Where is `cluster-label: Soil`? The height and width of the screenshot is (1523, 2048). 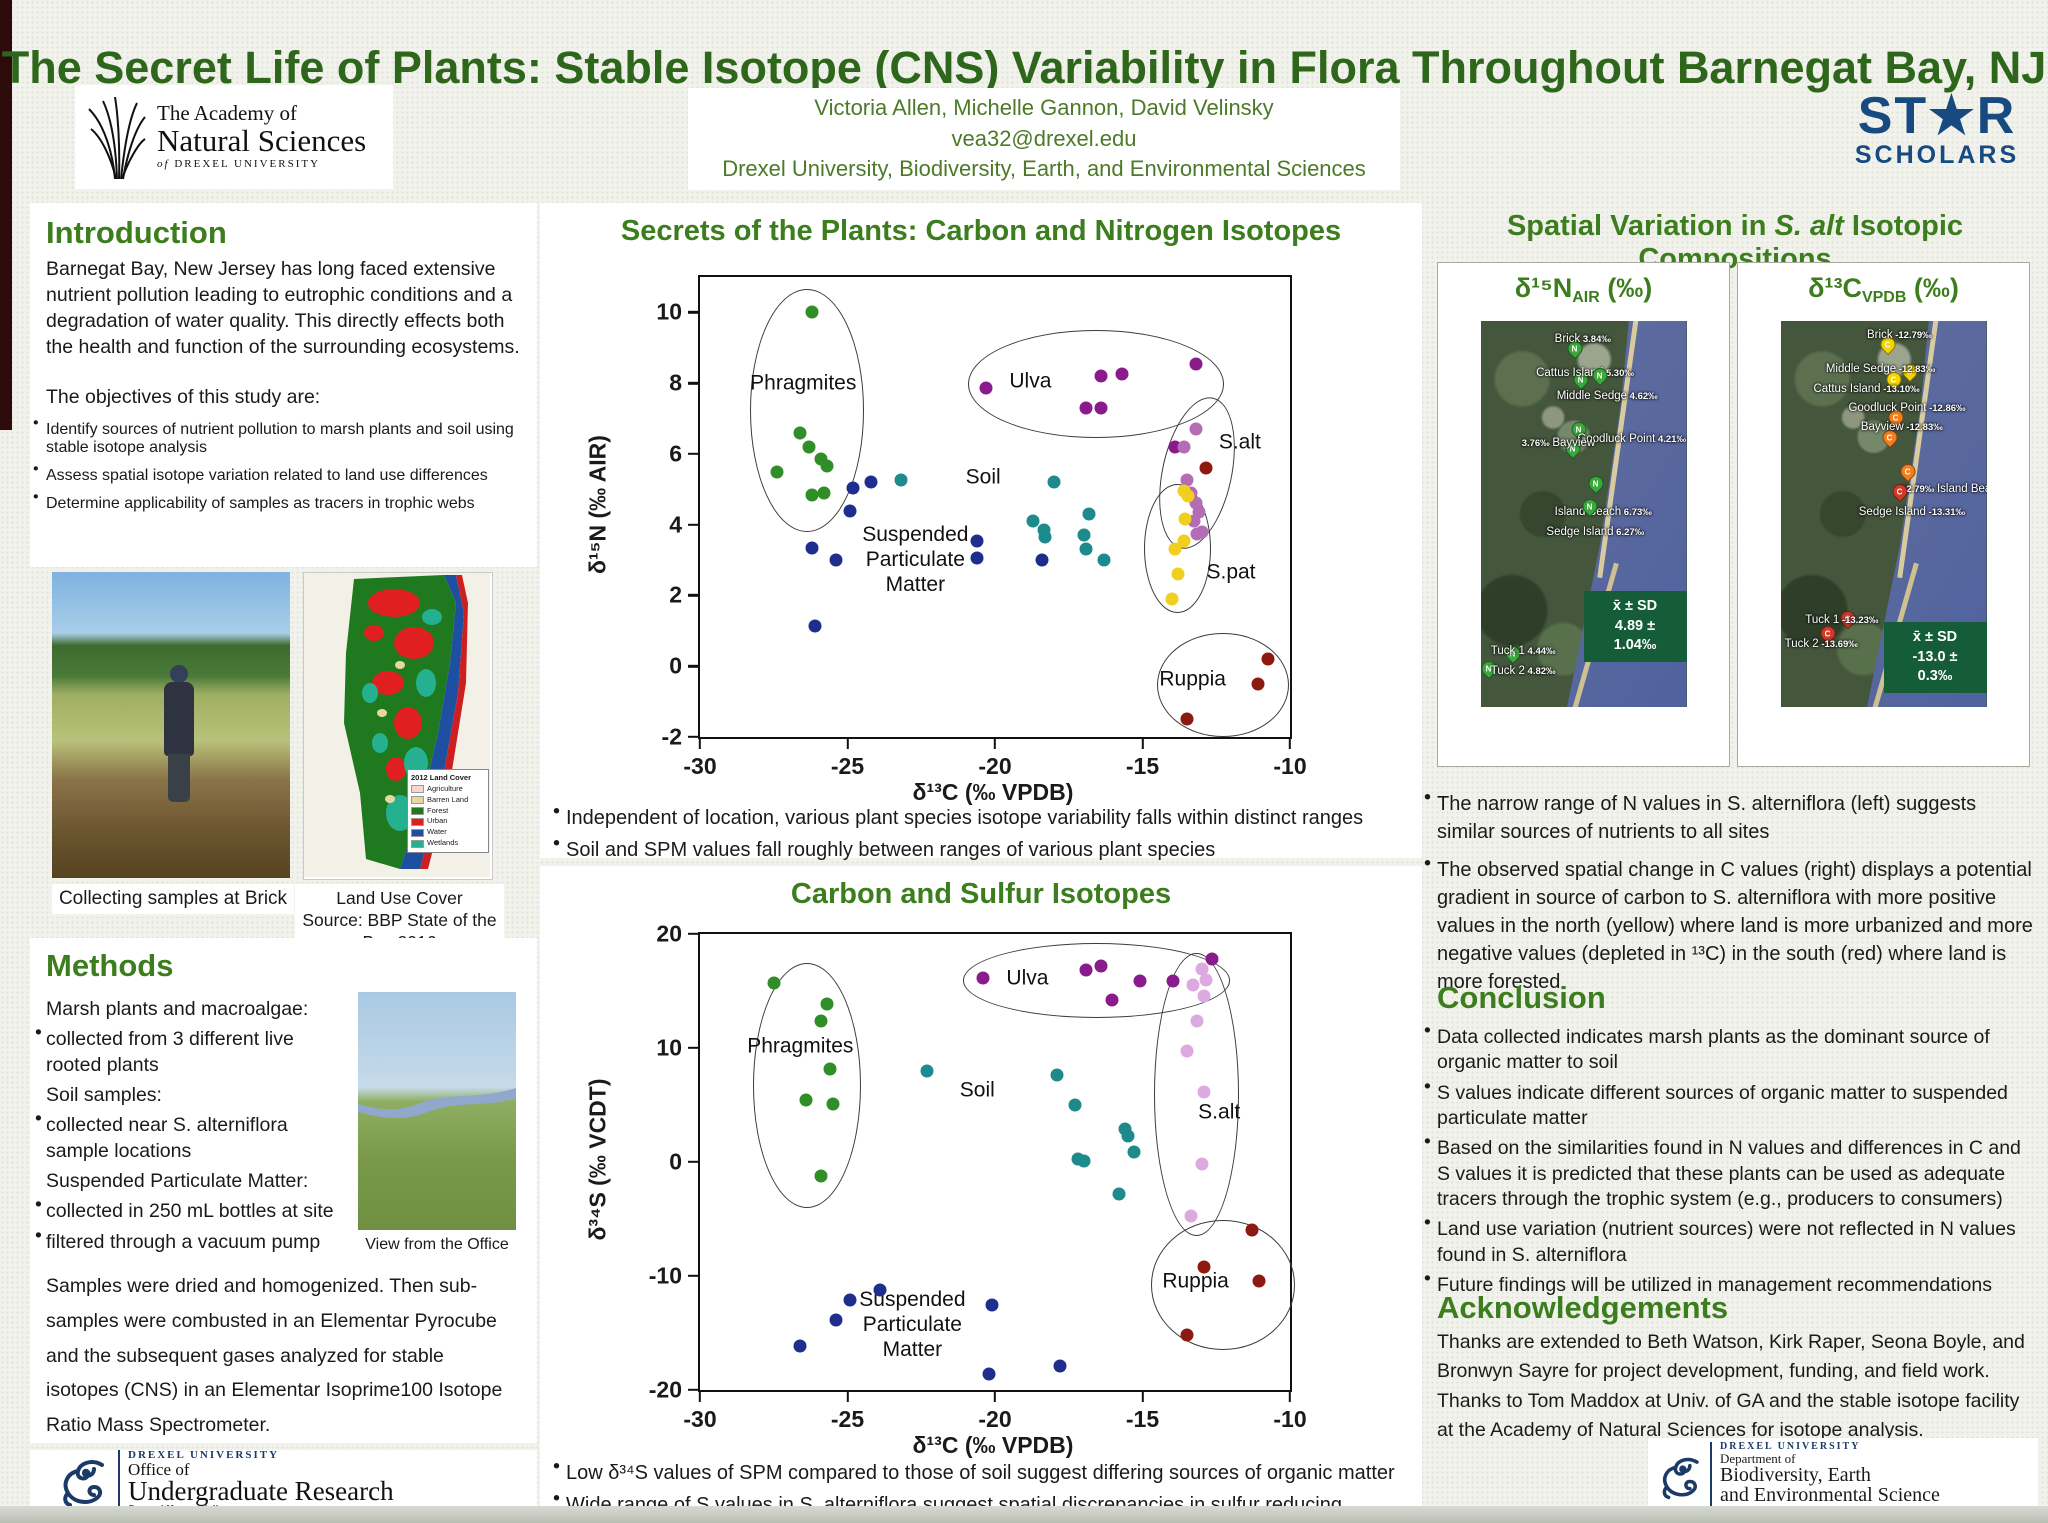 cluster-label: Soil is located at coordinates (977, 1090).